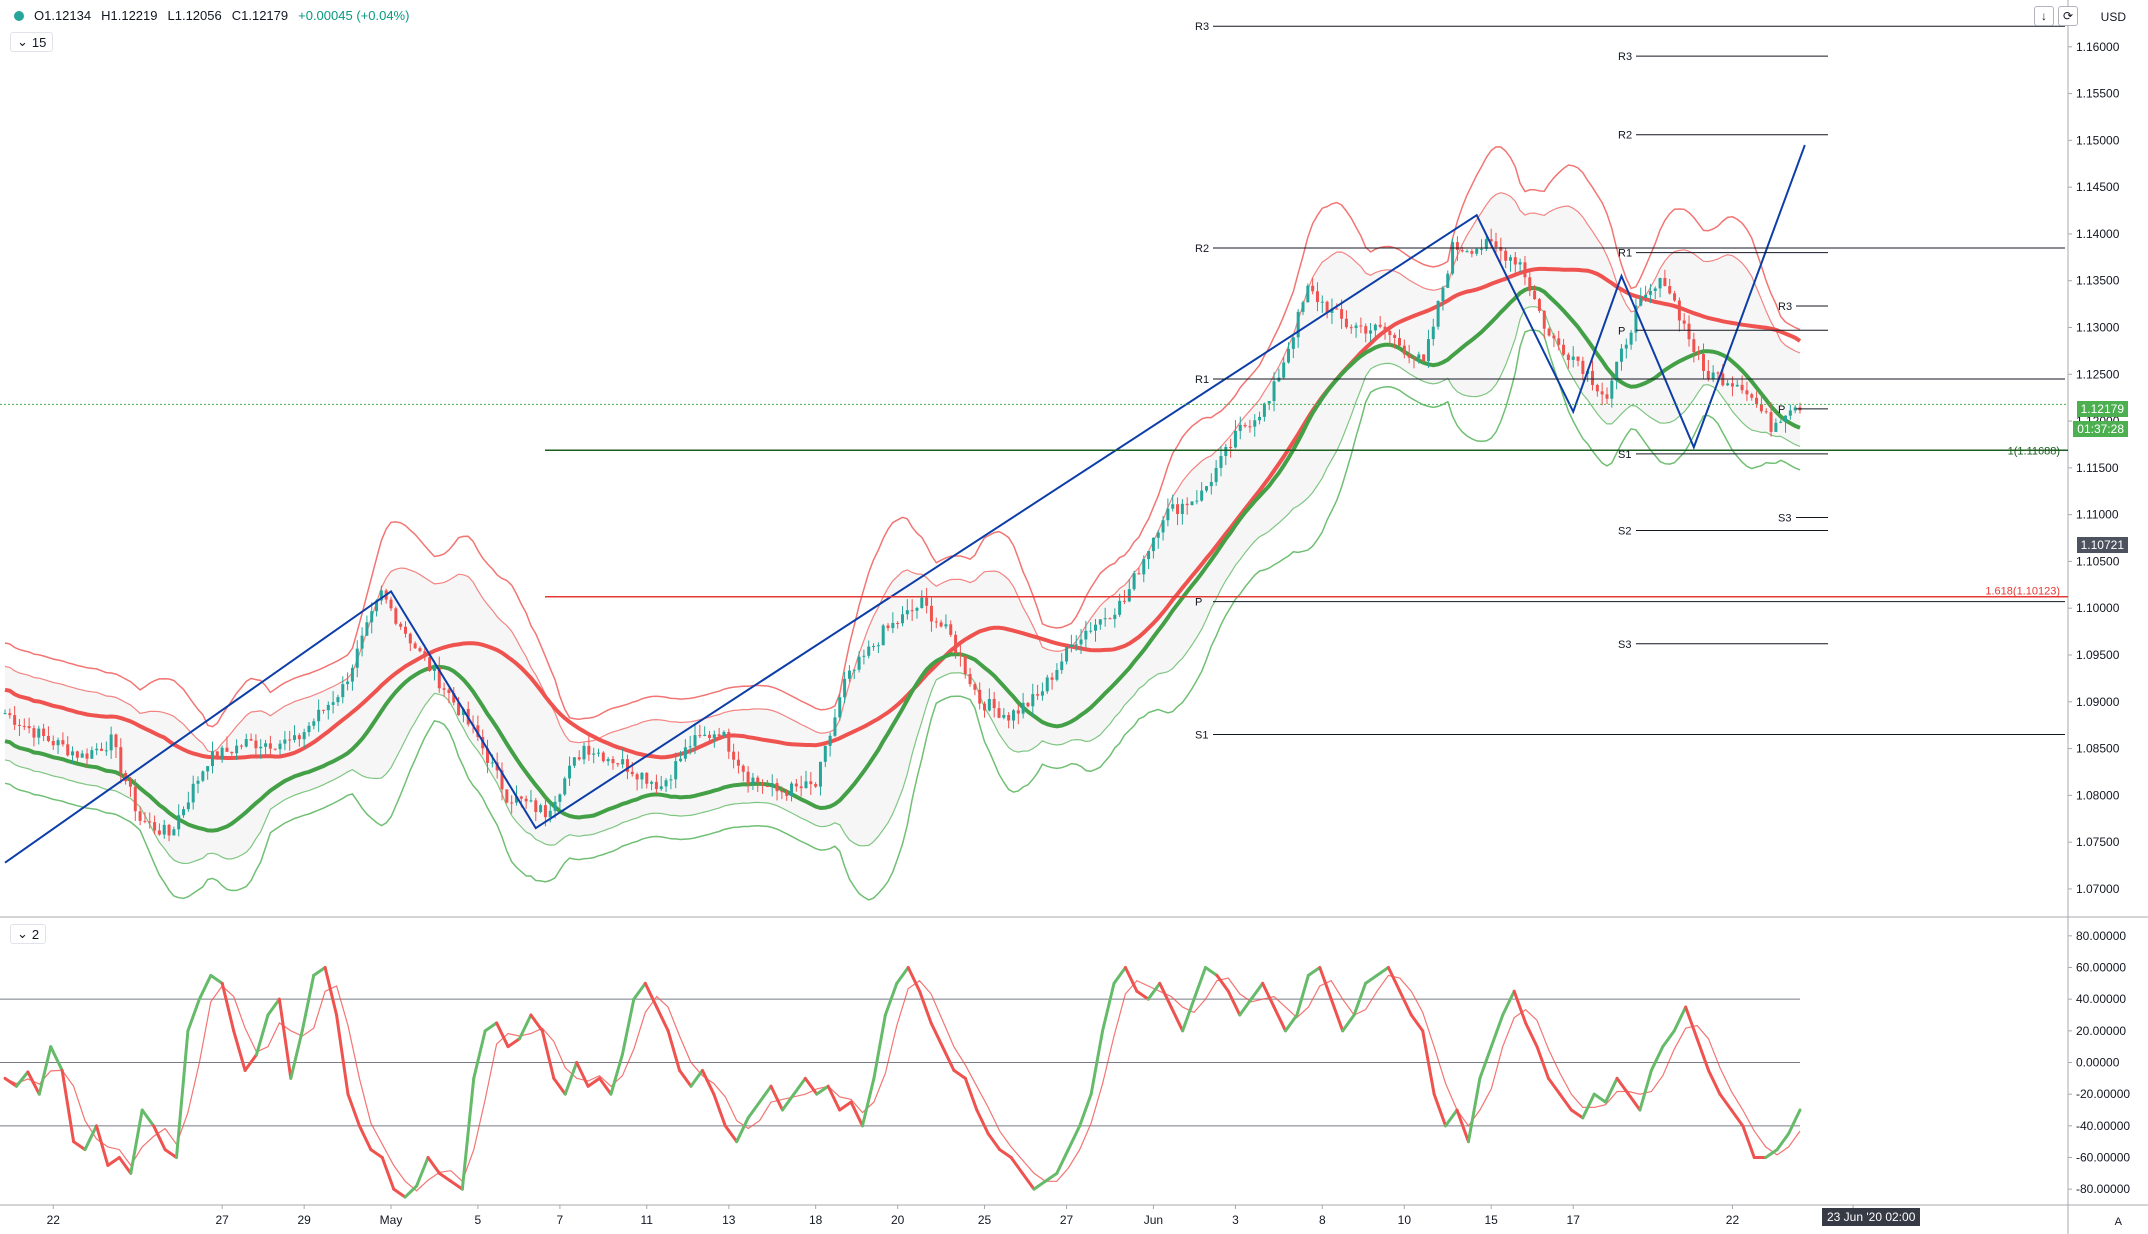  Describe the element at coordinates (2098, 281) in the screenshot. I see `y-tick-label: 1.13500` at that location.